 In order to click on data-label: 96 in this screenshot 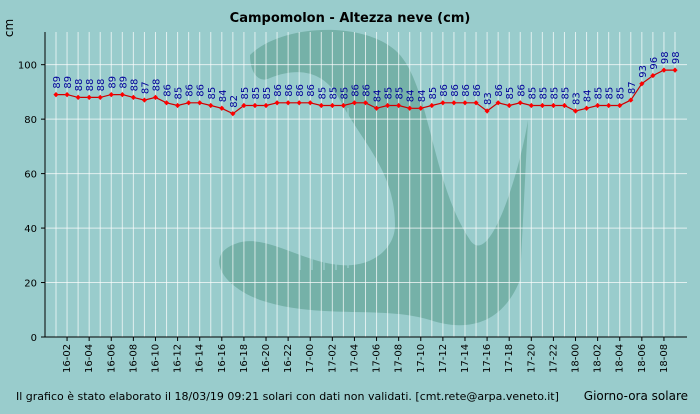, I will do `click(654, 63)`.